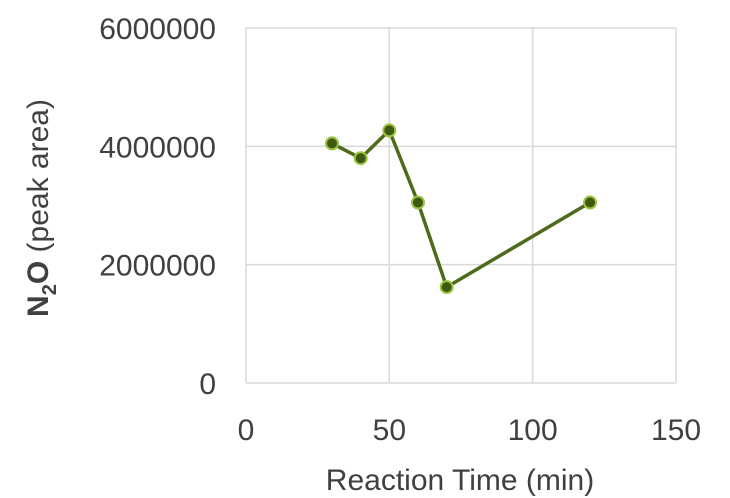  What do you see at coordinates (207, 384) in the screenshot?
I see `y-tick-label: 0` at bounding box center [207, 384].